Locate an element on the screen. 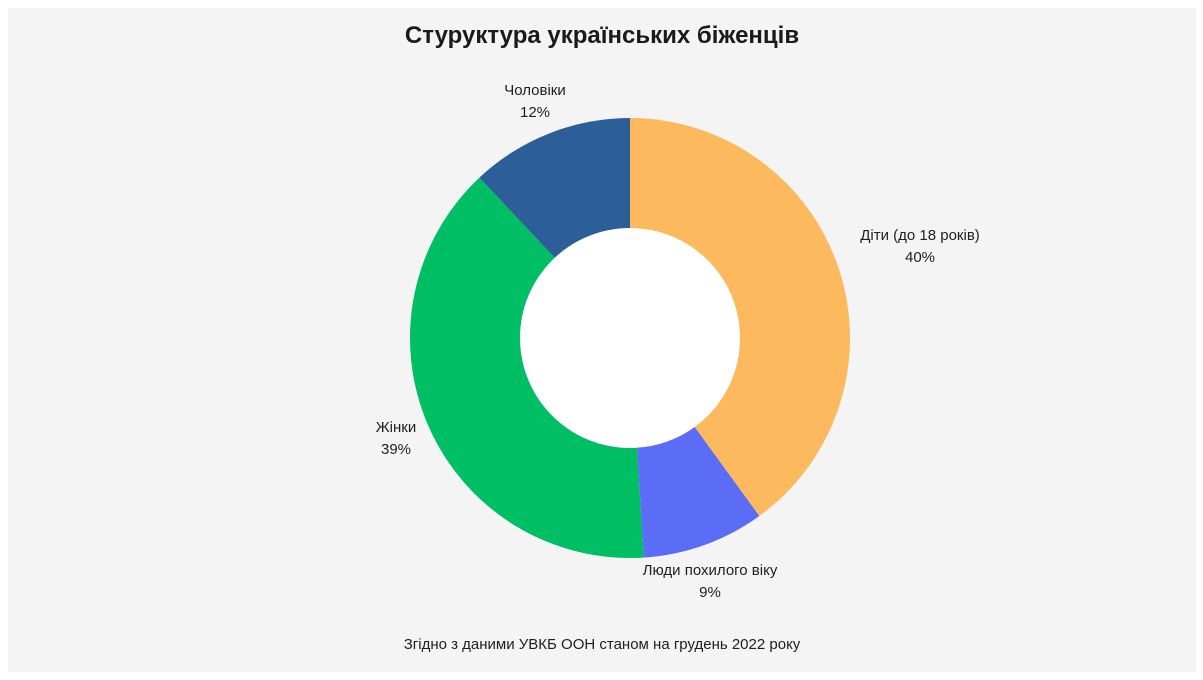 This screenshot has height=680, width=1203. slice-label-name: Чоловіки is located at coordinates (535, 90).